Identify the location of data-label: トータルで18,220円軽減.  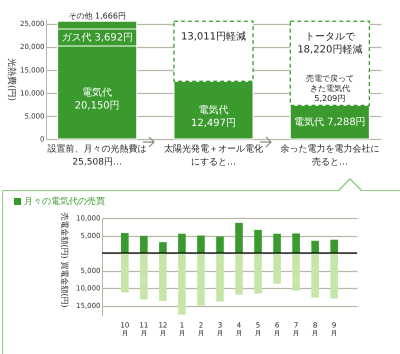
(329, 43).